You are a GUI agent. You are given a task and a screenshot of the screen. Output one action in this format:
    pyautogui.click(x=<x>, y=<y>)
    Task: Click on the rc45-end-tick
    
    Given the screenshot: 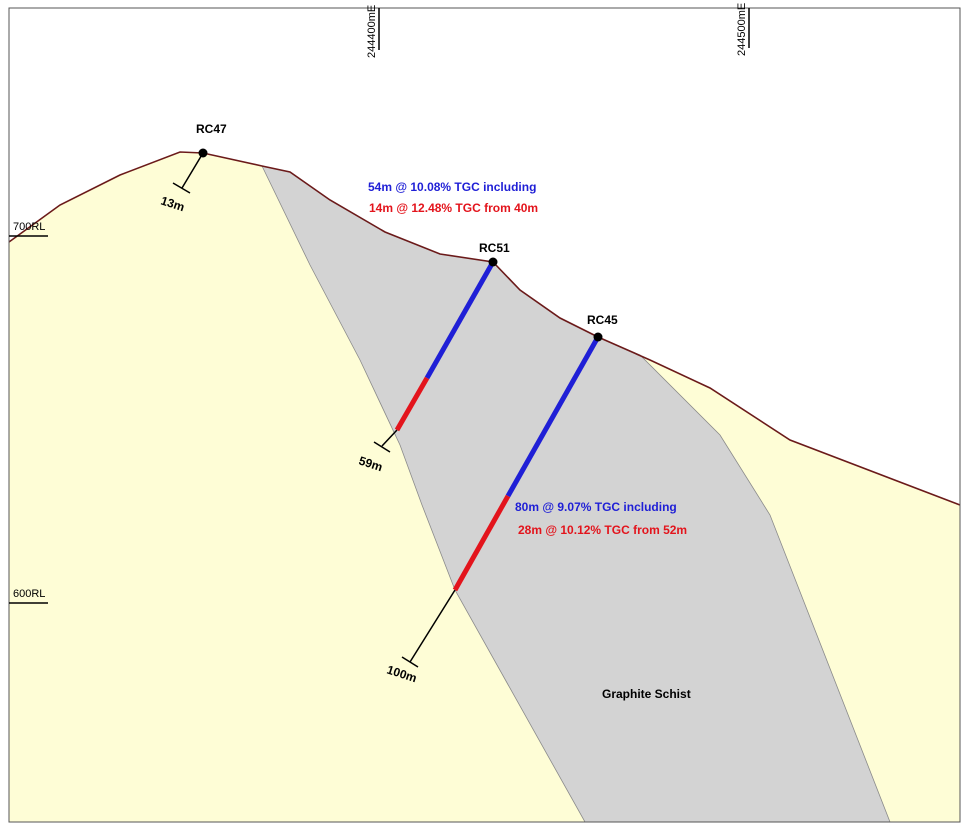 What is the action you would take?
    pyautogui.click(x=410, y=662)
    